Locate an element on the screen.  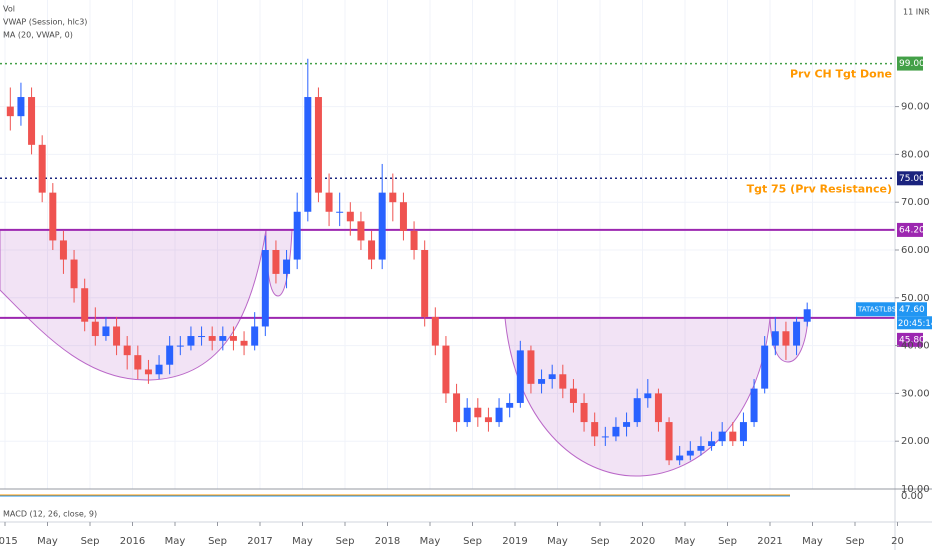
symbol-label: TATASTLBSL is located at coordinates (878, 309).